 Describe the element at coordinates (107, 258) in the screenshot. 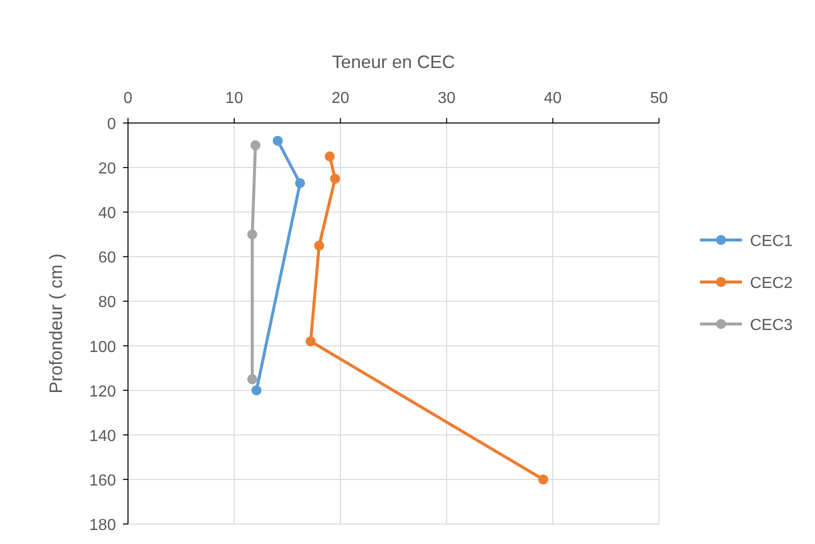

I see `y-tick-label: 60` at that location.